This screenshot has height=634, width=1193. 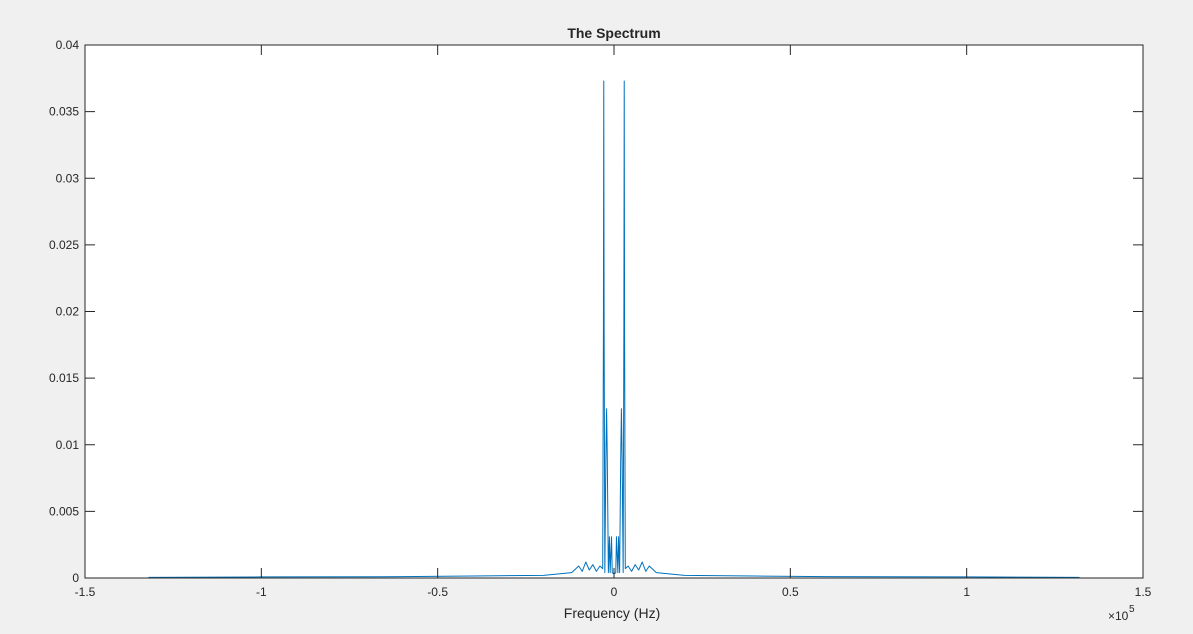 What do you see at coordinates (64, 112) in the screenshot?
I see `y-tick-label: 0.035` at bounding box center [64, 112].